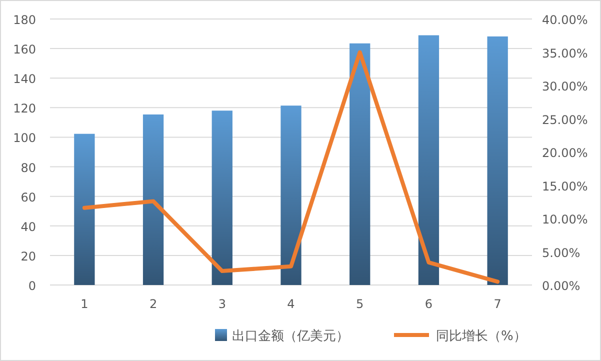 This screenshot has height=361, width=601. What do you see at coordinates (28, 167) in the screenshot?
I see `y-tick-label: 80` at bounding box center [28, 167].